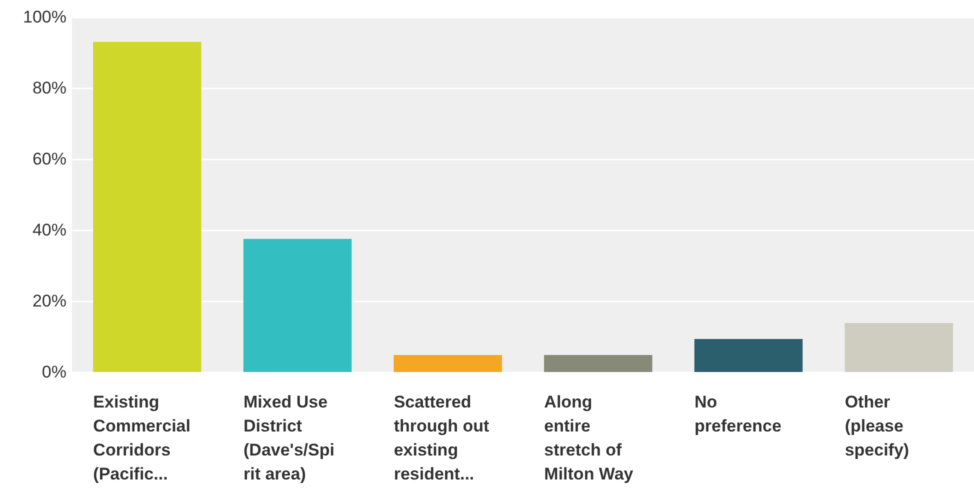 This screenshot has width=974, height=489. I want to click on y-tick-label: 20%, so click(49, 301).